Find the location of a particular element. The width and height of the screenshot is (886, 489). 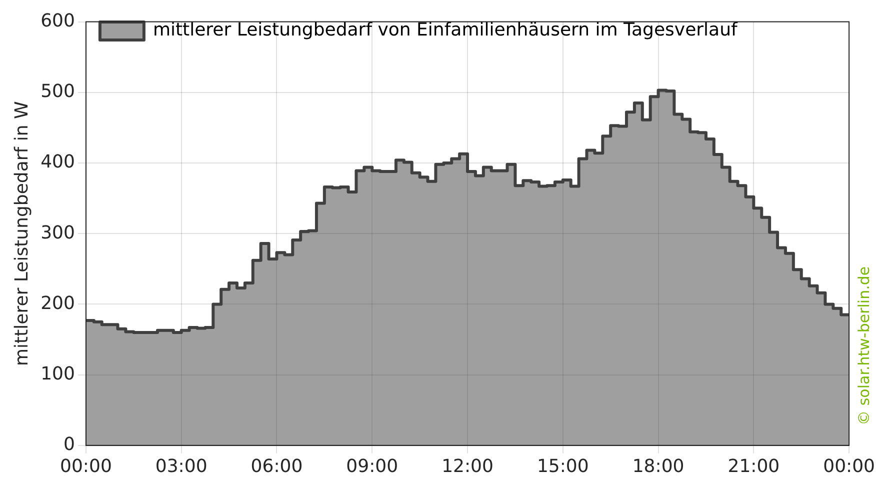

y-tick-label: 0 is located at coordinates (69, 445).